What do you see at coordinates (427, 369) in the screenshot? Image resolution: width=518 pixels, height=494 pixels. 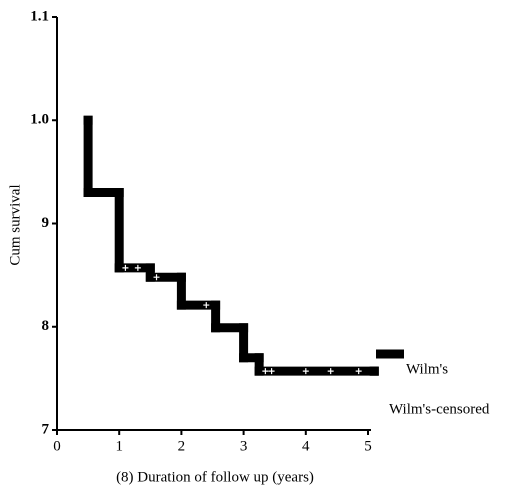 I see `legend-label: Wilm's` at bounding box center [427, 369].